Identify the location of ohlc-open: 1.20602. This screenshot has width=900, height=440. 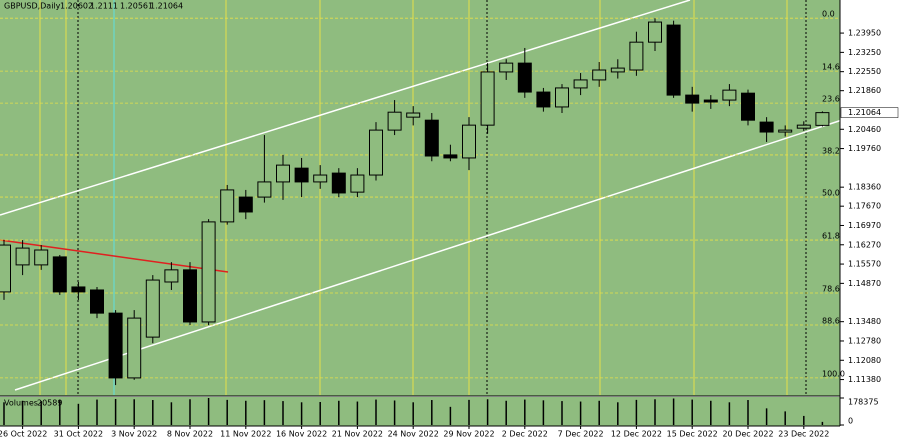
(76, 6).